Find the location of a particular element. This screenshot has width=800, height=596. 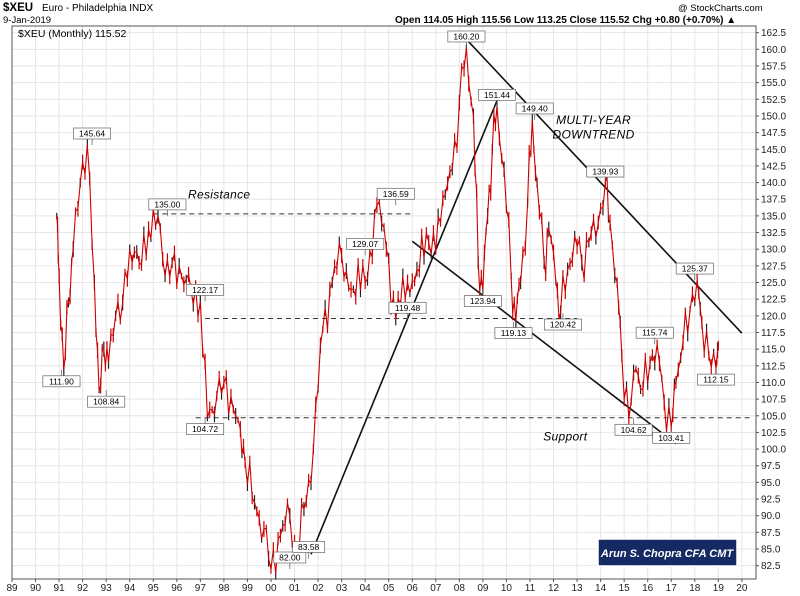

peak-label: 82.00 is located at coordinates (290, 558).